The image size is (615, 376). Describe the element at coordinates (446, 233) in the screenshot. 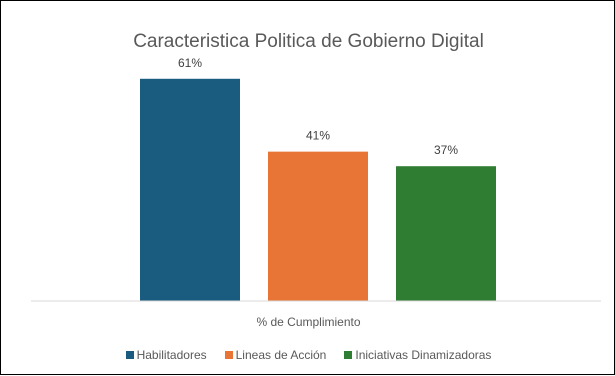

I see `bar-iniciativas-dinamizadoras` at that location.